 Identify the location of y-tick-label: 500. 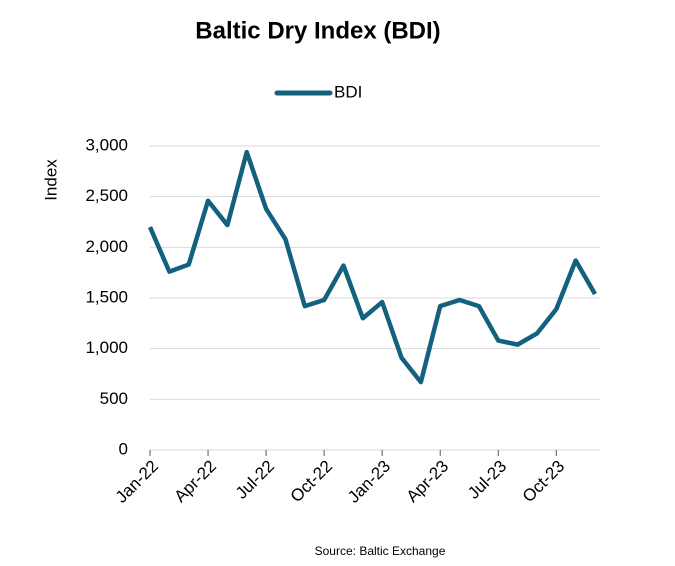
(114, 398).